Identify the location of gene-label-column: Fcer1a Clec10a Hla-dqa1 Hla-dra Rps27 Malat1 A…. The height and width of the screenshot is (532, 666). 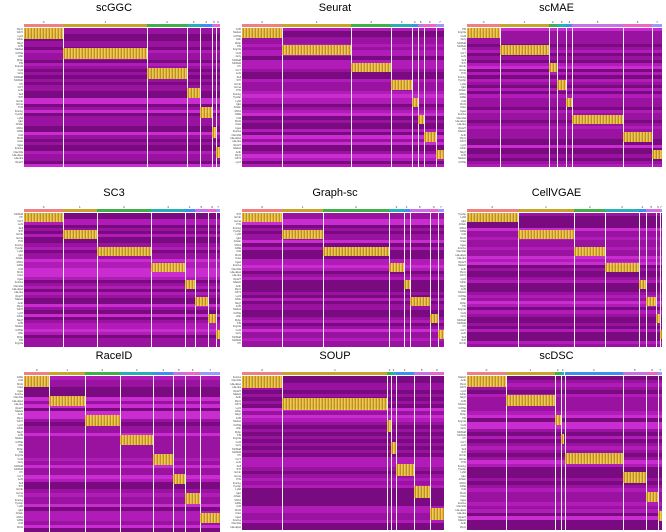
(233, 453).